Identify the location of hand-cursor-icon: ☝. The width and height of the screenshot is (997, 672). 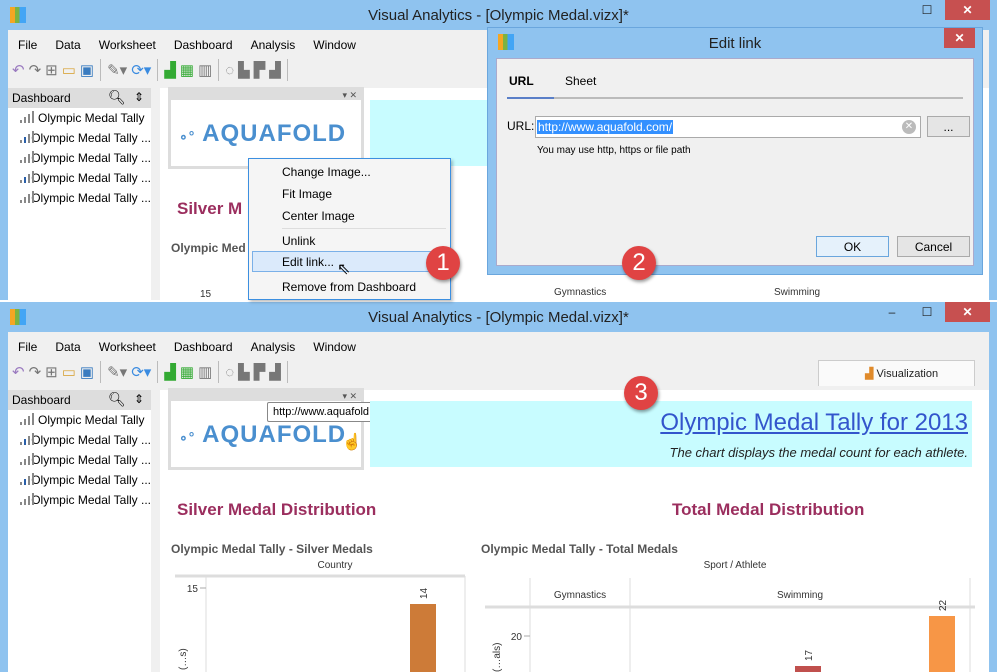
(352, 442).